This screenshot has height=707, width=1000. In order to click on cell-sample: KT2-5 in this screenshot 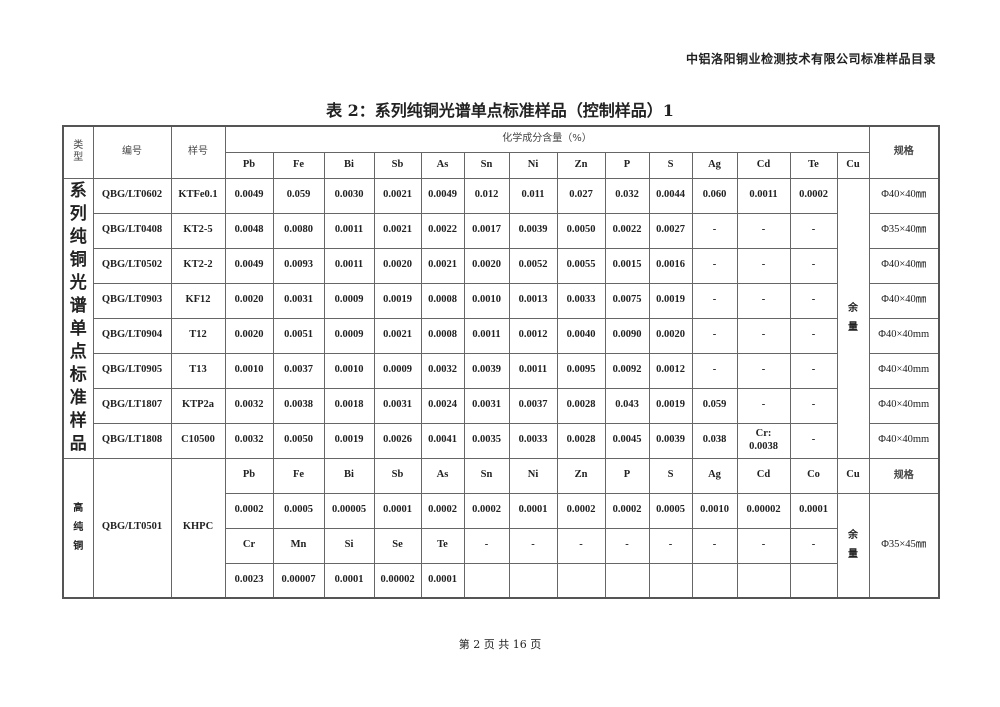, I will do `click(198, 230)`.